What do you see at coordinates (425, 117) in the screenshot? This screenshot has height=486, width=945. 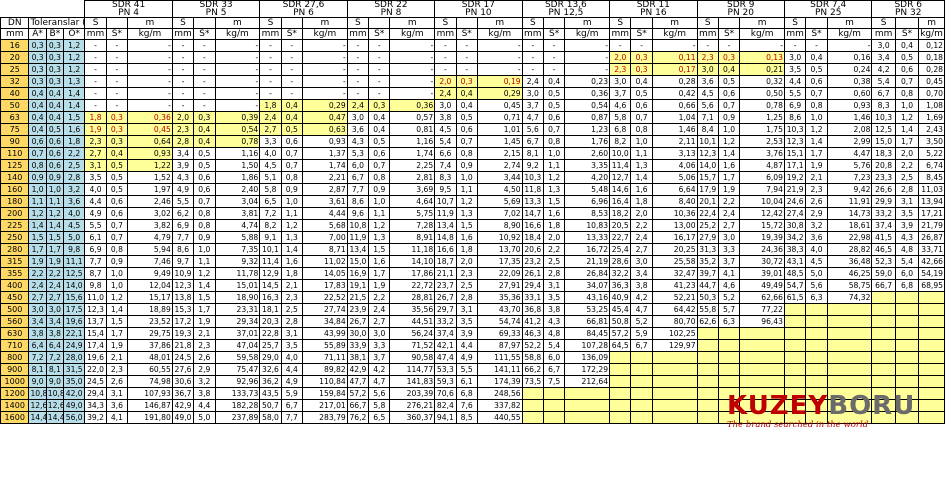 I see `value-text: 0,57` at bounding box center [425, 117].